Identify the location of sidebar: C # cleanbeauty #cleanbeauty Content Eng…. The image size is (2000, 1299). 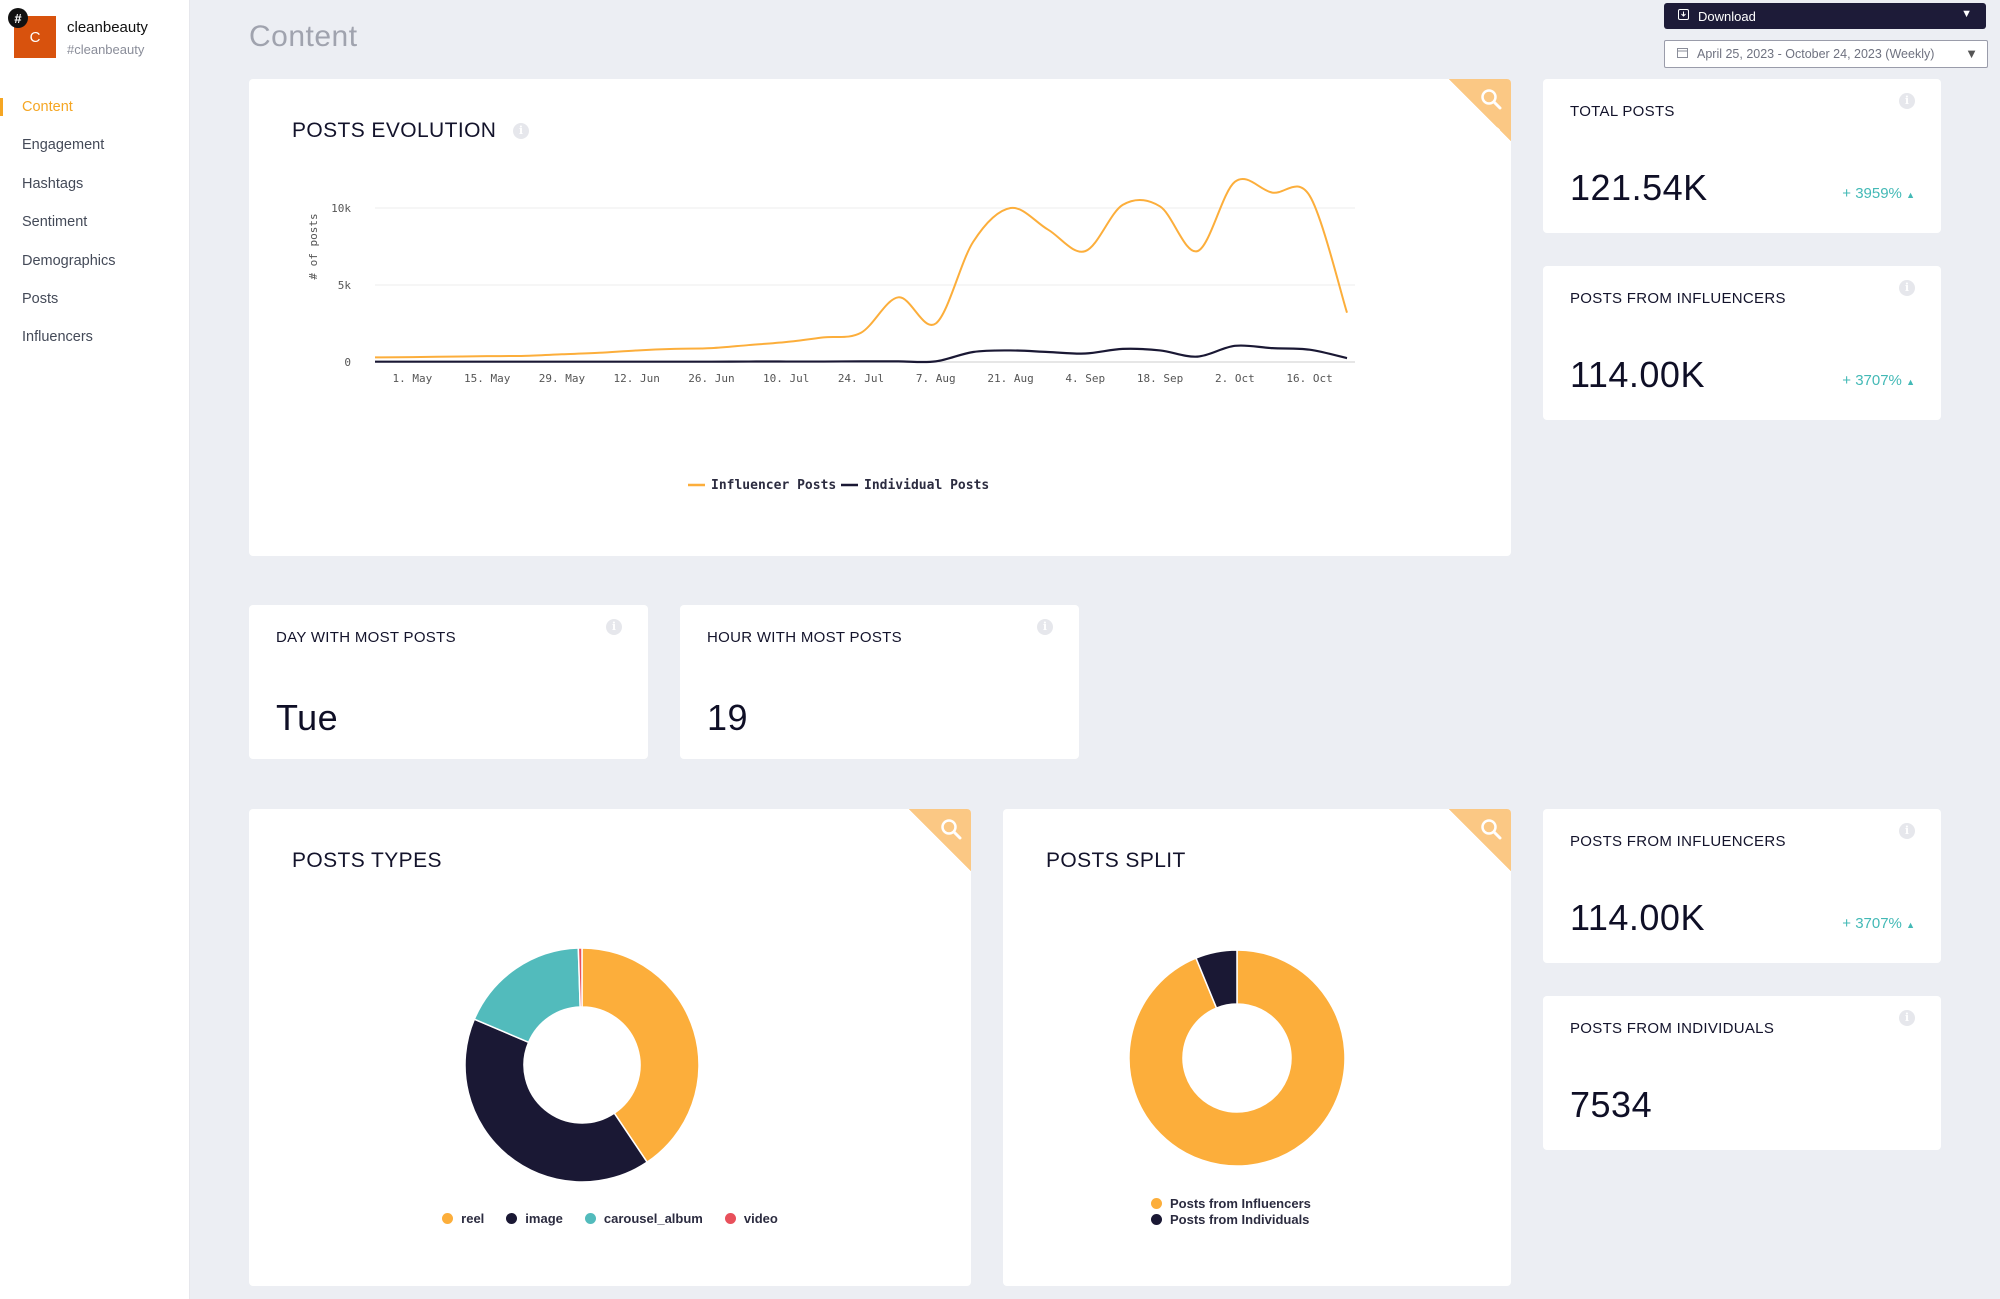
(95, 649).